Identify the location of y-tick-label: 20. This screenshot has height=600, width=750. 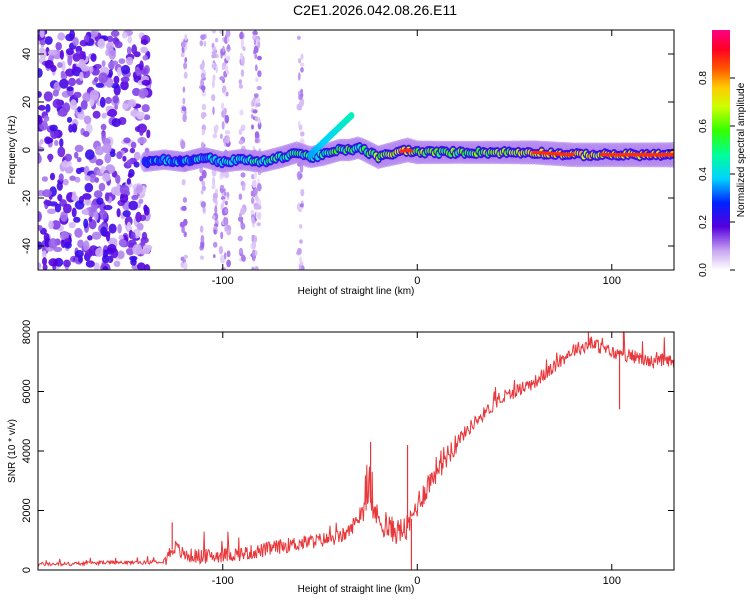
(27, 102).